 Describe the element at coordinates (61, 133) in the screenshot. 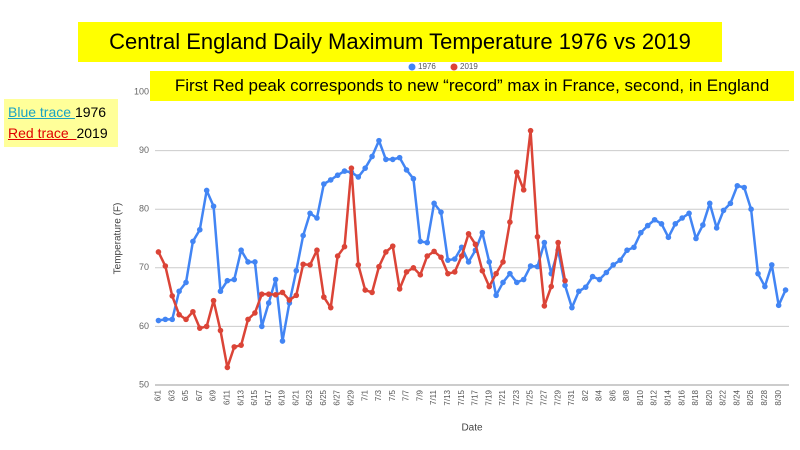

I see `key-line: Red trace 2019` at that location.